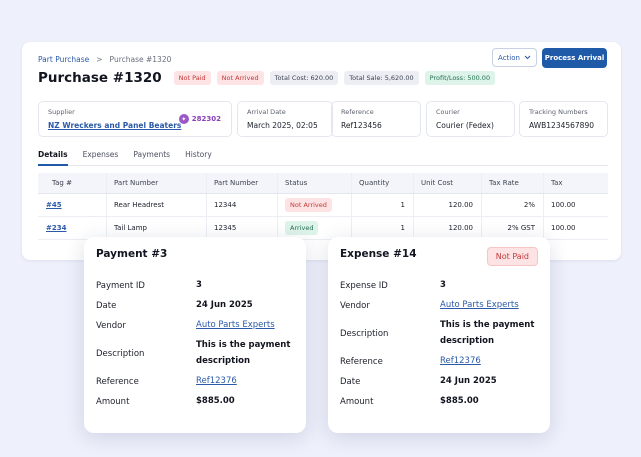 The image size is (641, 457). Describe the element at coordinates (468, 381) in the screenshot. I see `expense-date-value: 24 Jun 2025` at that location.